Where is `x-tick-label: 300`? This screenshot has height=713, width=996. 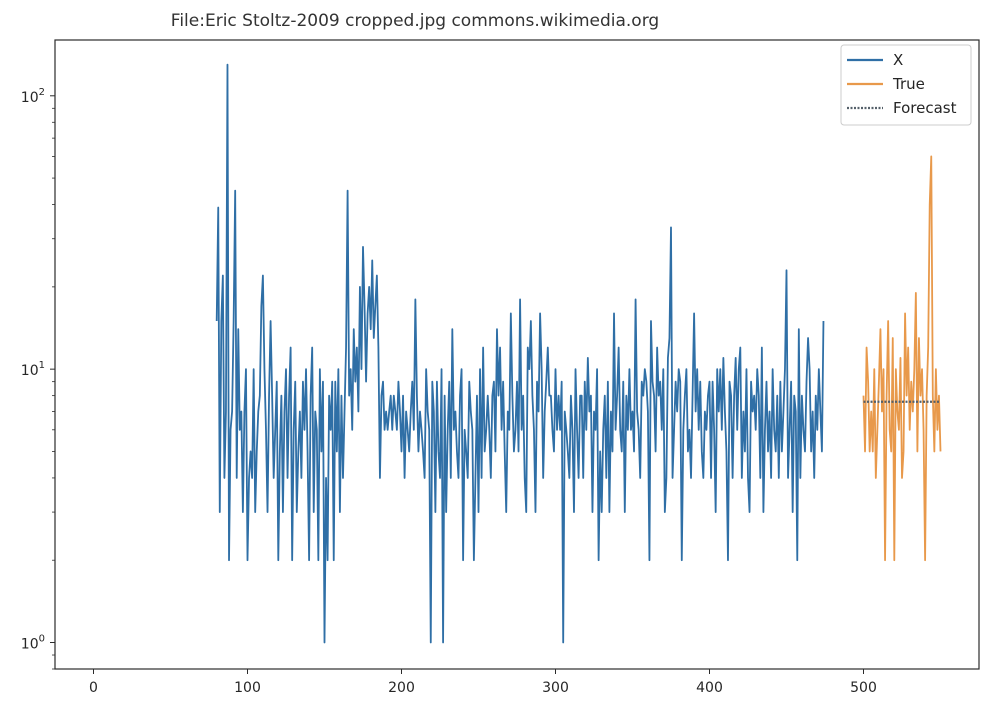
x-tick-label: 300 is located at coordinates (555, 688).